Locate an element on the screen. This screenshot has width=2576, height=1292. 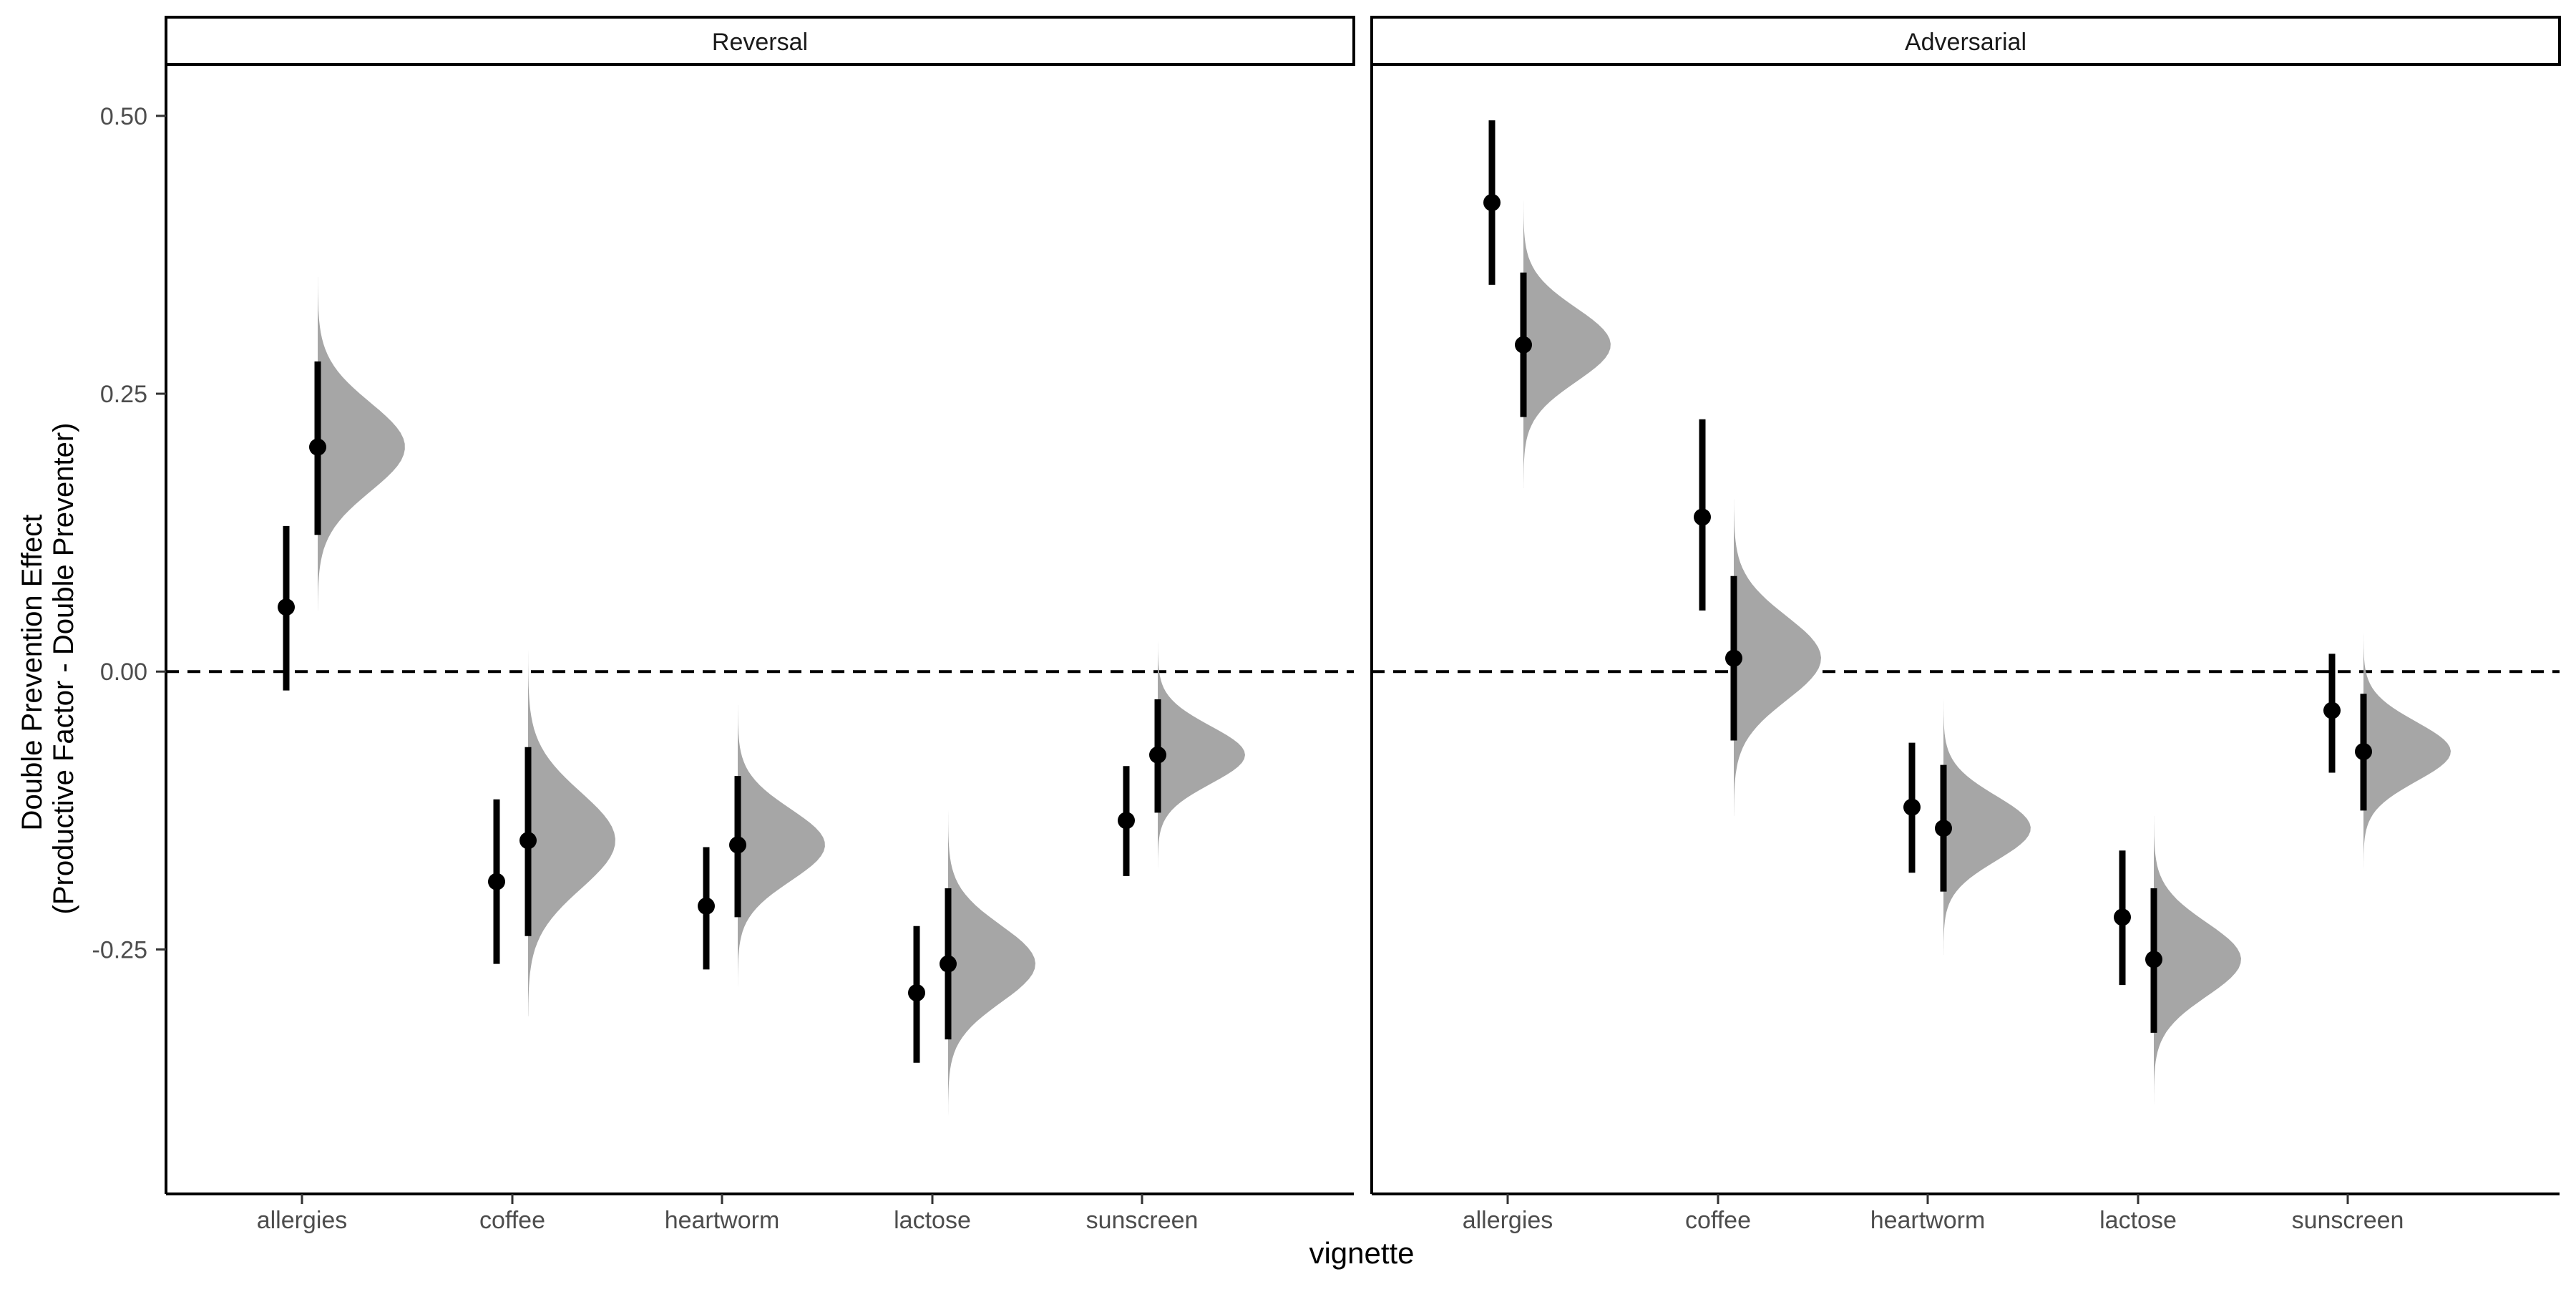
facet-strip-label: Reversal is located at coordinates (760, 42).